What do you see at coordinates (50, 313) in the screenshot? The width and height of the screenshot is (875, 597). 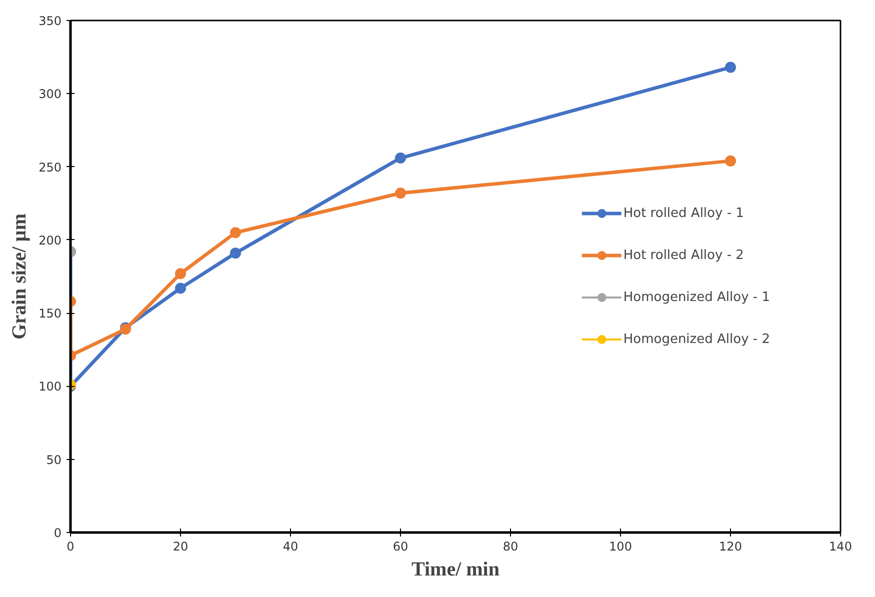 I see `y-tick-label: 150` at bounding box center [50, 313].